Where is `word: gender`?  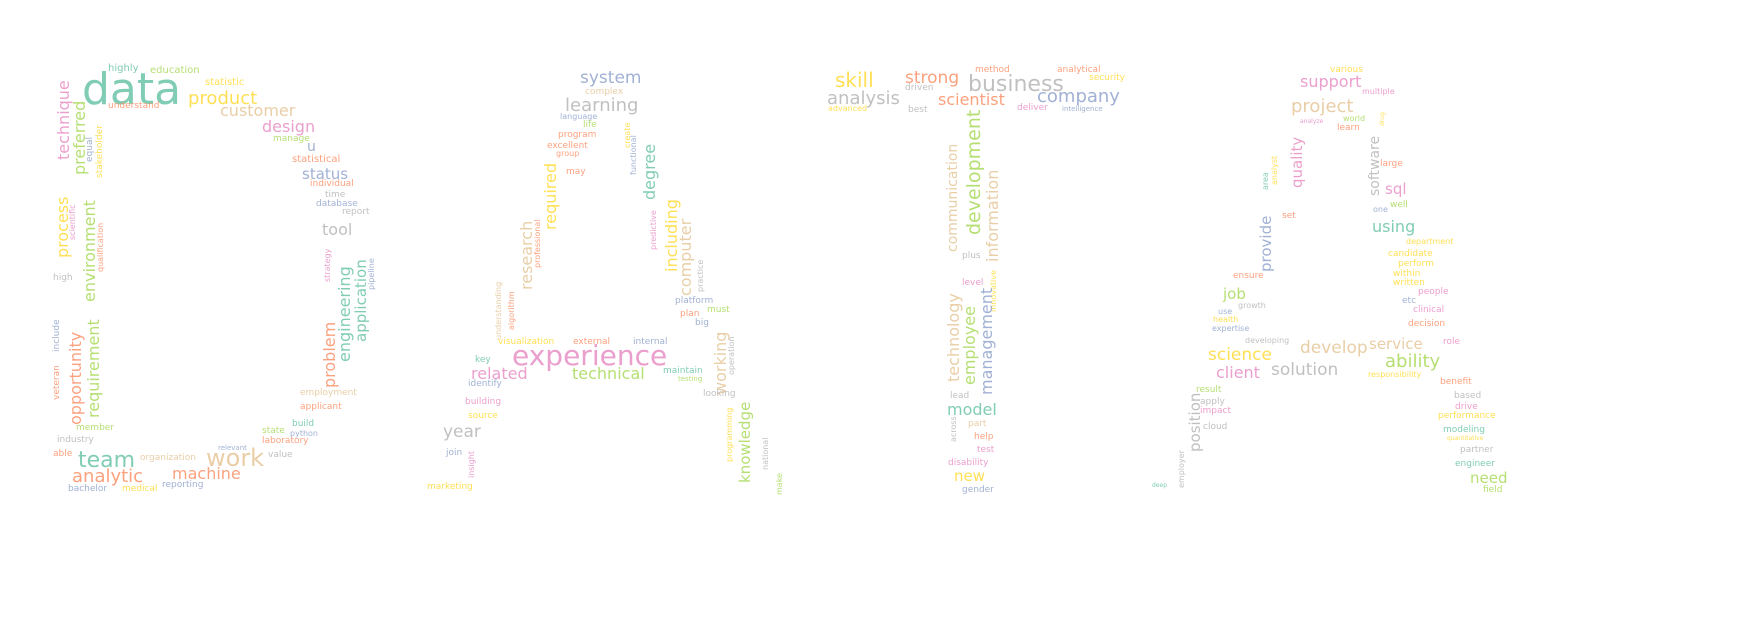
word: gender is located at coordinates (978, 490).